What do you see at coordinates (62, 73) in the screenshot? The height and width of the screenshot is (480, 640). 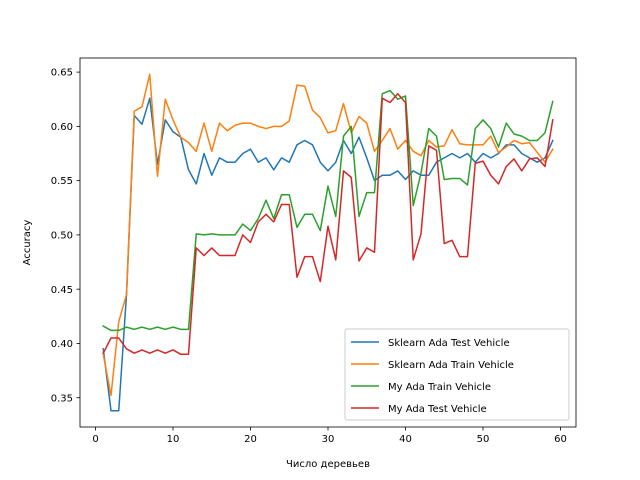 I see `y-tick-label: 0.65` at bounding box center [62, 73].